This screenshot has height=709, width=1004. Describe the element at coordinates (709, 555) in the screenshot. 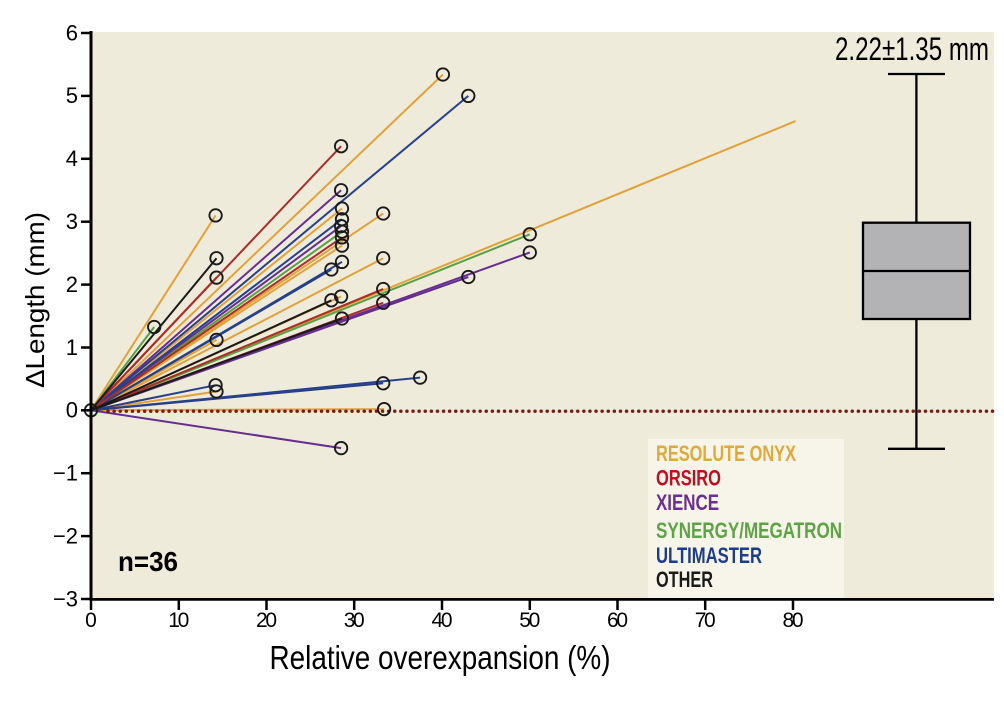

I see `svg-text: ULTIMASTER` at that location.